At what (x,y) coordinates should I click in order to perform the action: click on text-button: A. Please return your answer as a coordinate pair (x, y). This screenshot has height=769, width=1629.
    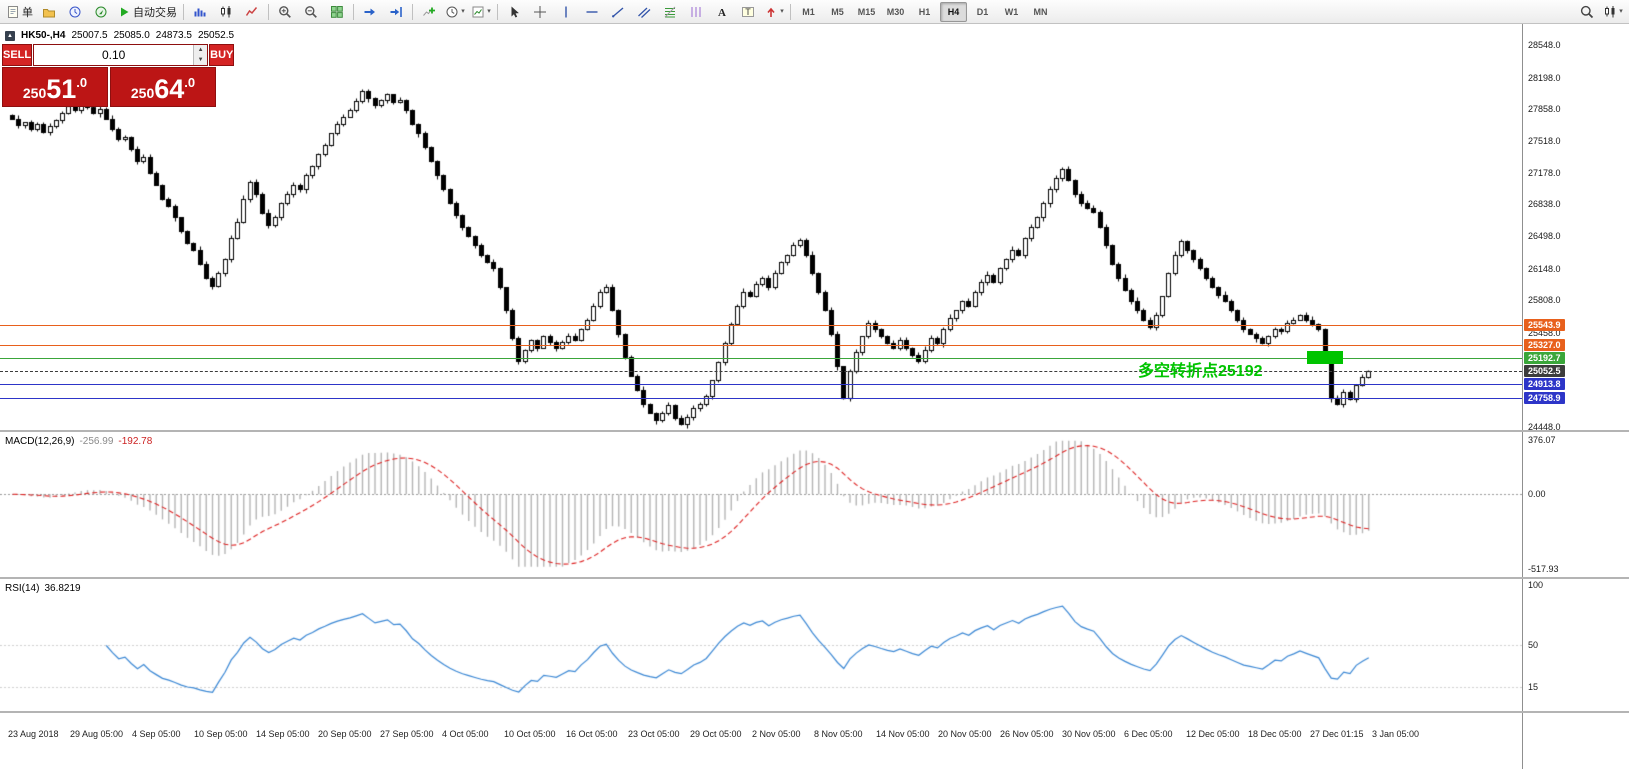
    Looking at the image, I should click on (722, 12).